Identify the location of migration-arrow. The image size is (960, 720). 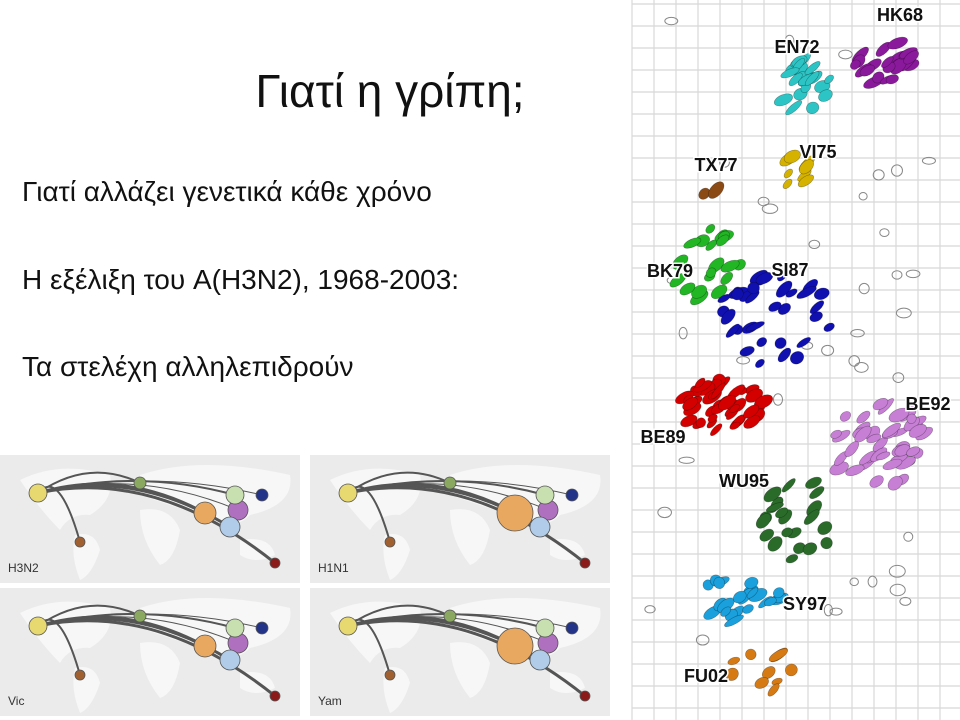
(156, 525).